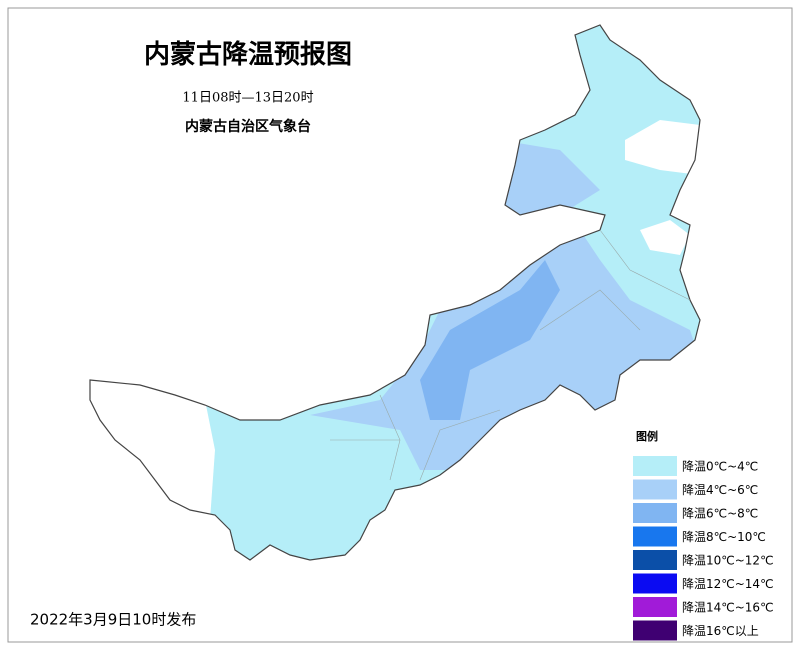 Image resolution: width=800 pixels, height=656 pixels. Describe the element at coordinates (720, 631) in the screenshot. I see `legend-label: 降温16℃以上` at that location.